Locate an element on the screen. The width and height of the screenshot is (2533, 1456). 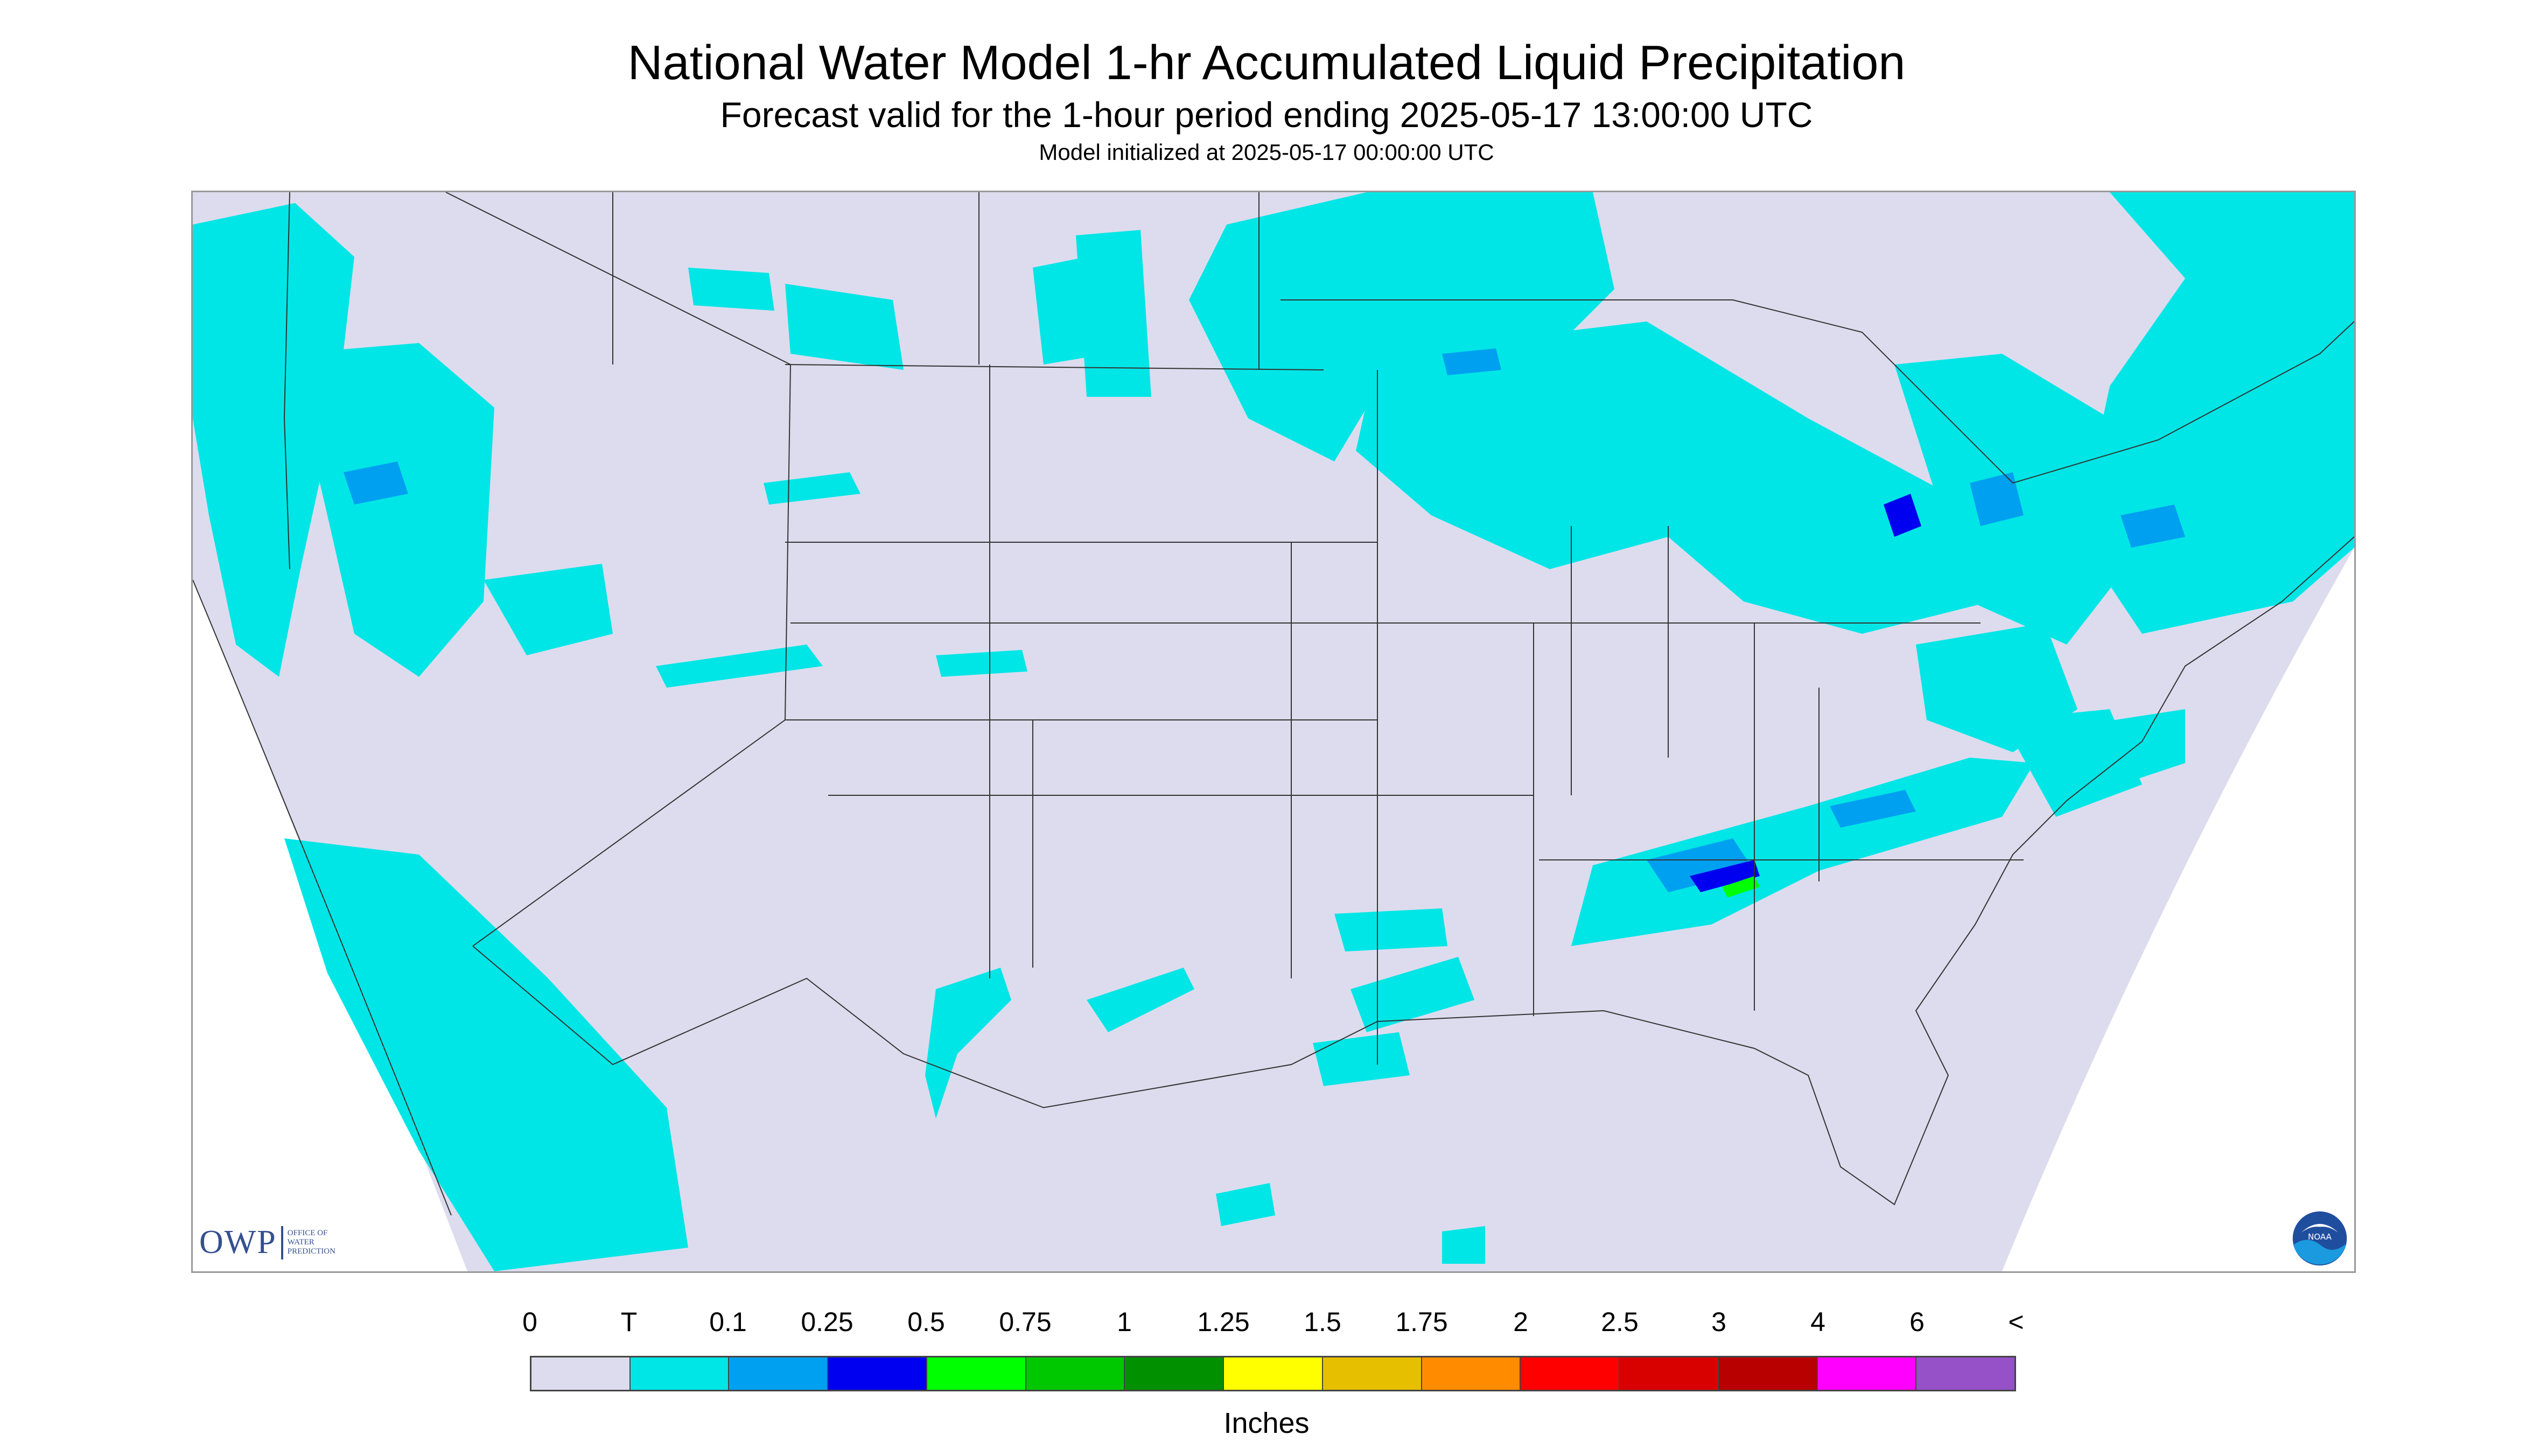
owp-logo: OWP OFFICE OF WATER PREDICTION is located at coordinates (267, 1242).